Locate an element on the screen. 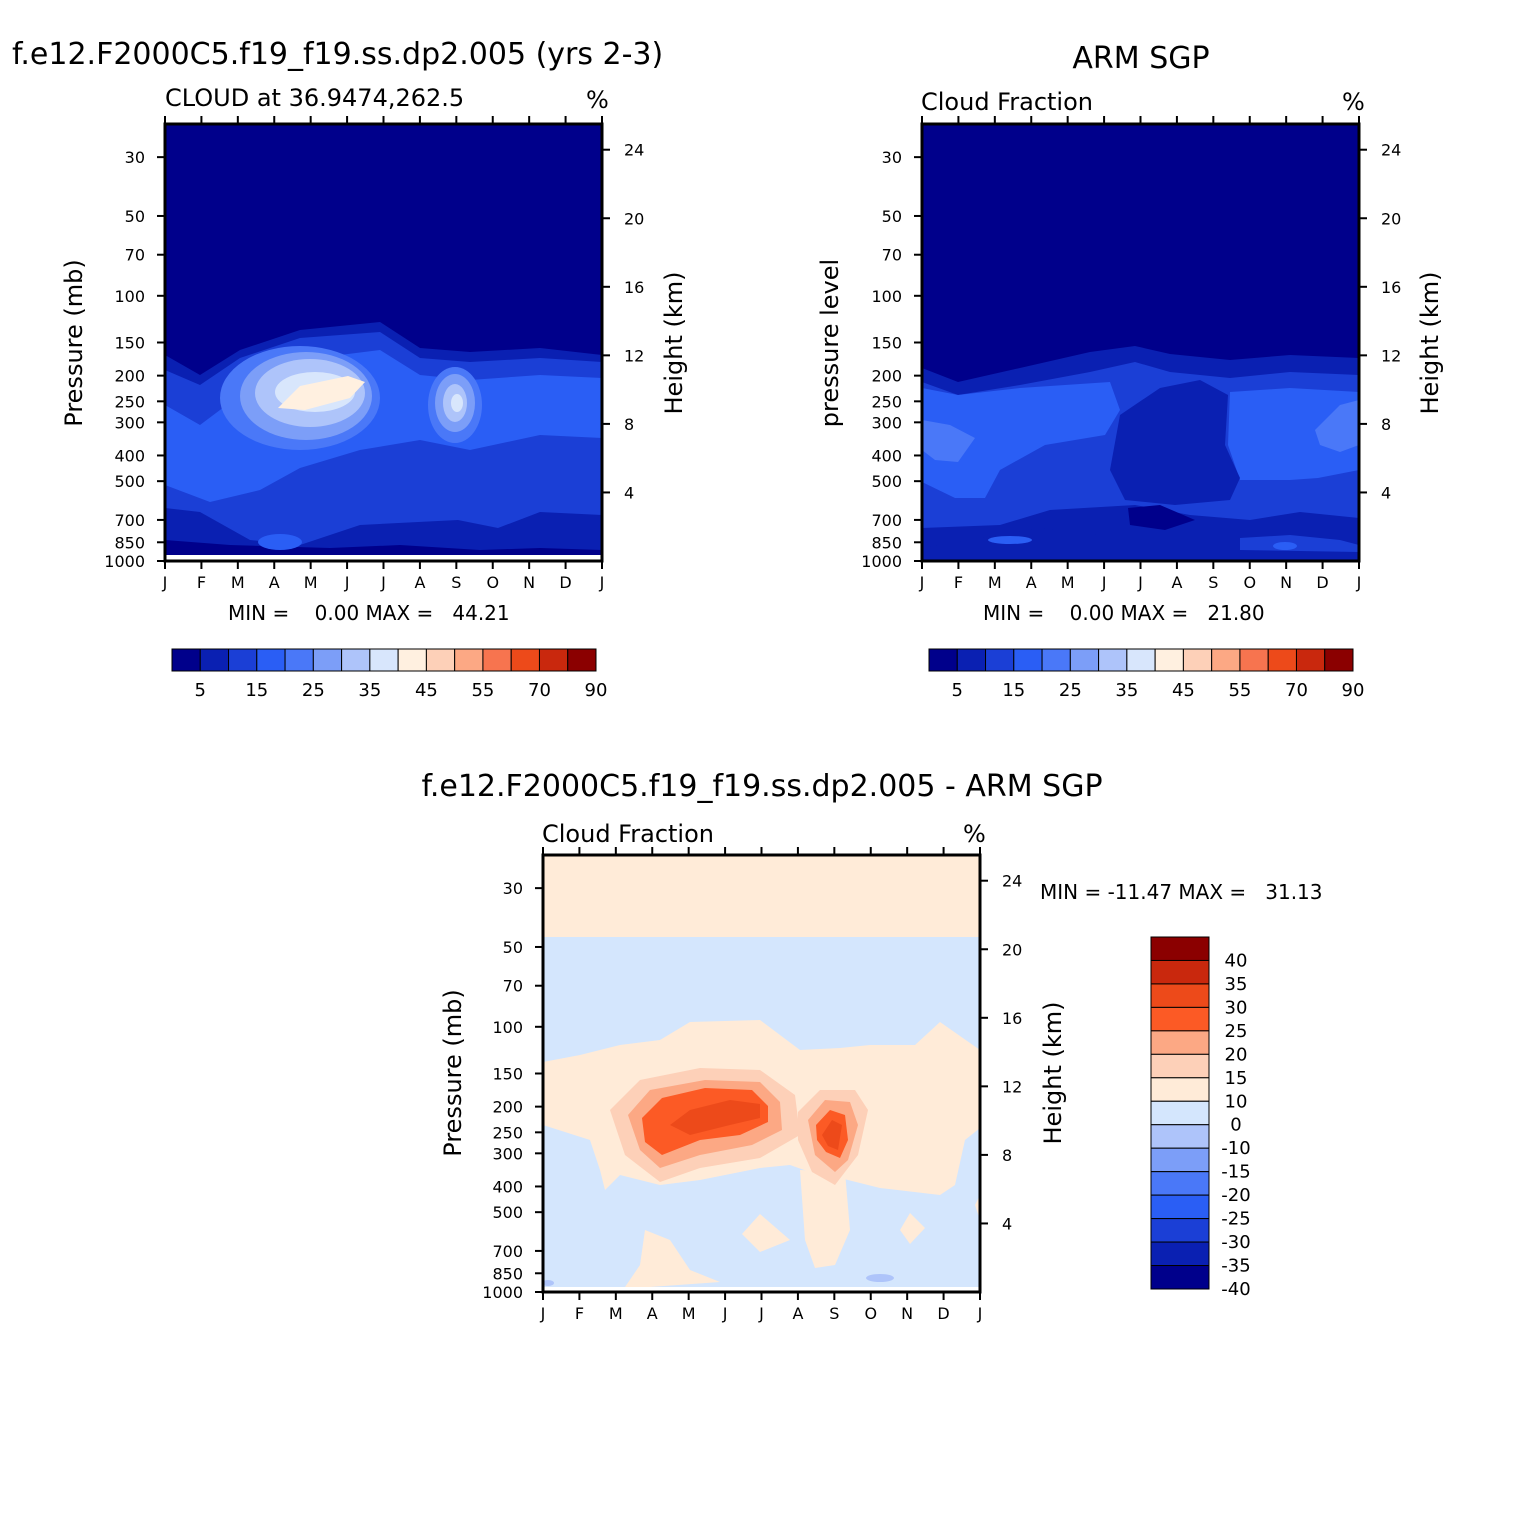  panel-obs-left-title: Cloud Fraction is located at coordinates (1007, 102).